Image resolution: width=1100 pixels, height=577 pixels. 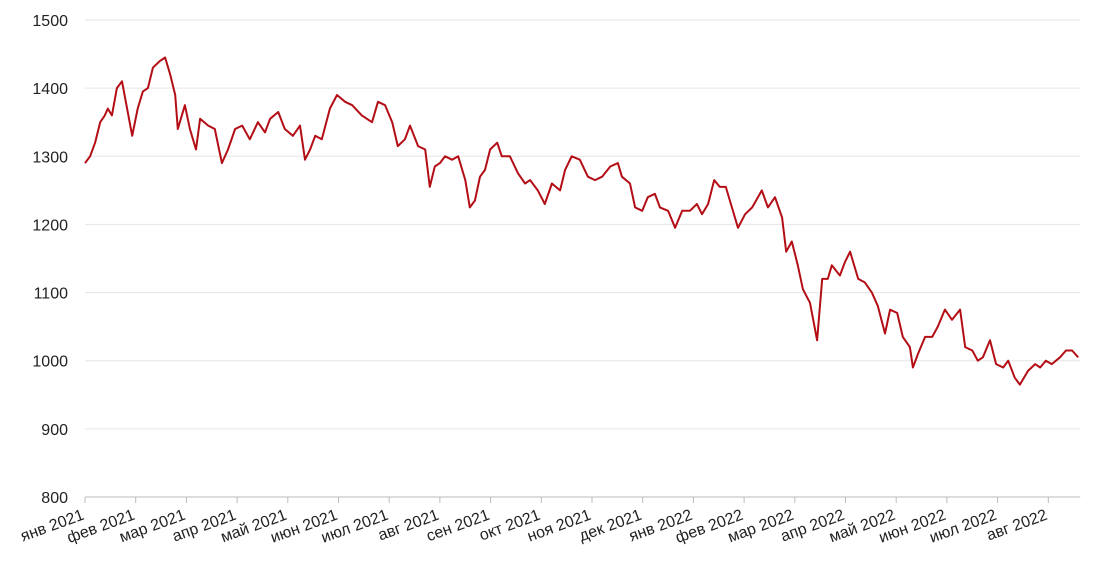 I want to click on y-tick-label: 1400, so click(x=50, y=89).